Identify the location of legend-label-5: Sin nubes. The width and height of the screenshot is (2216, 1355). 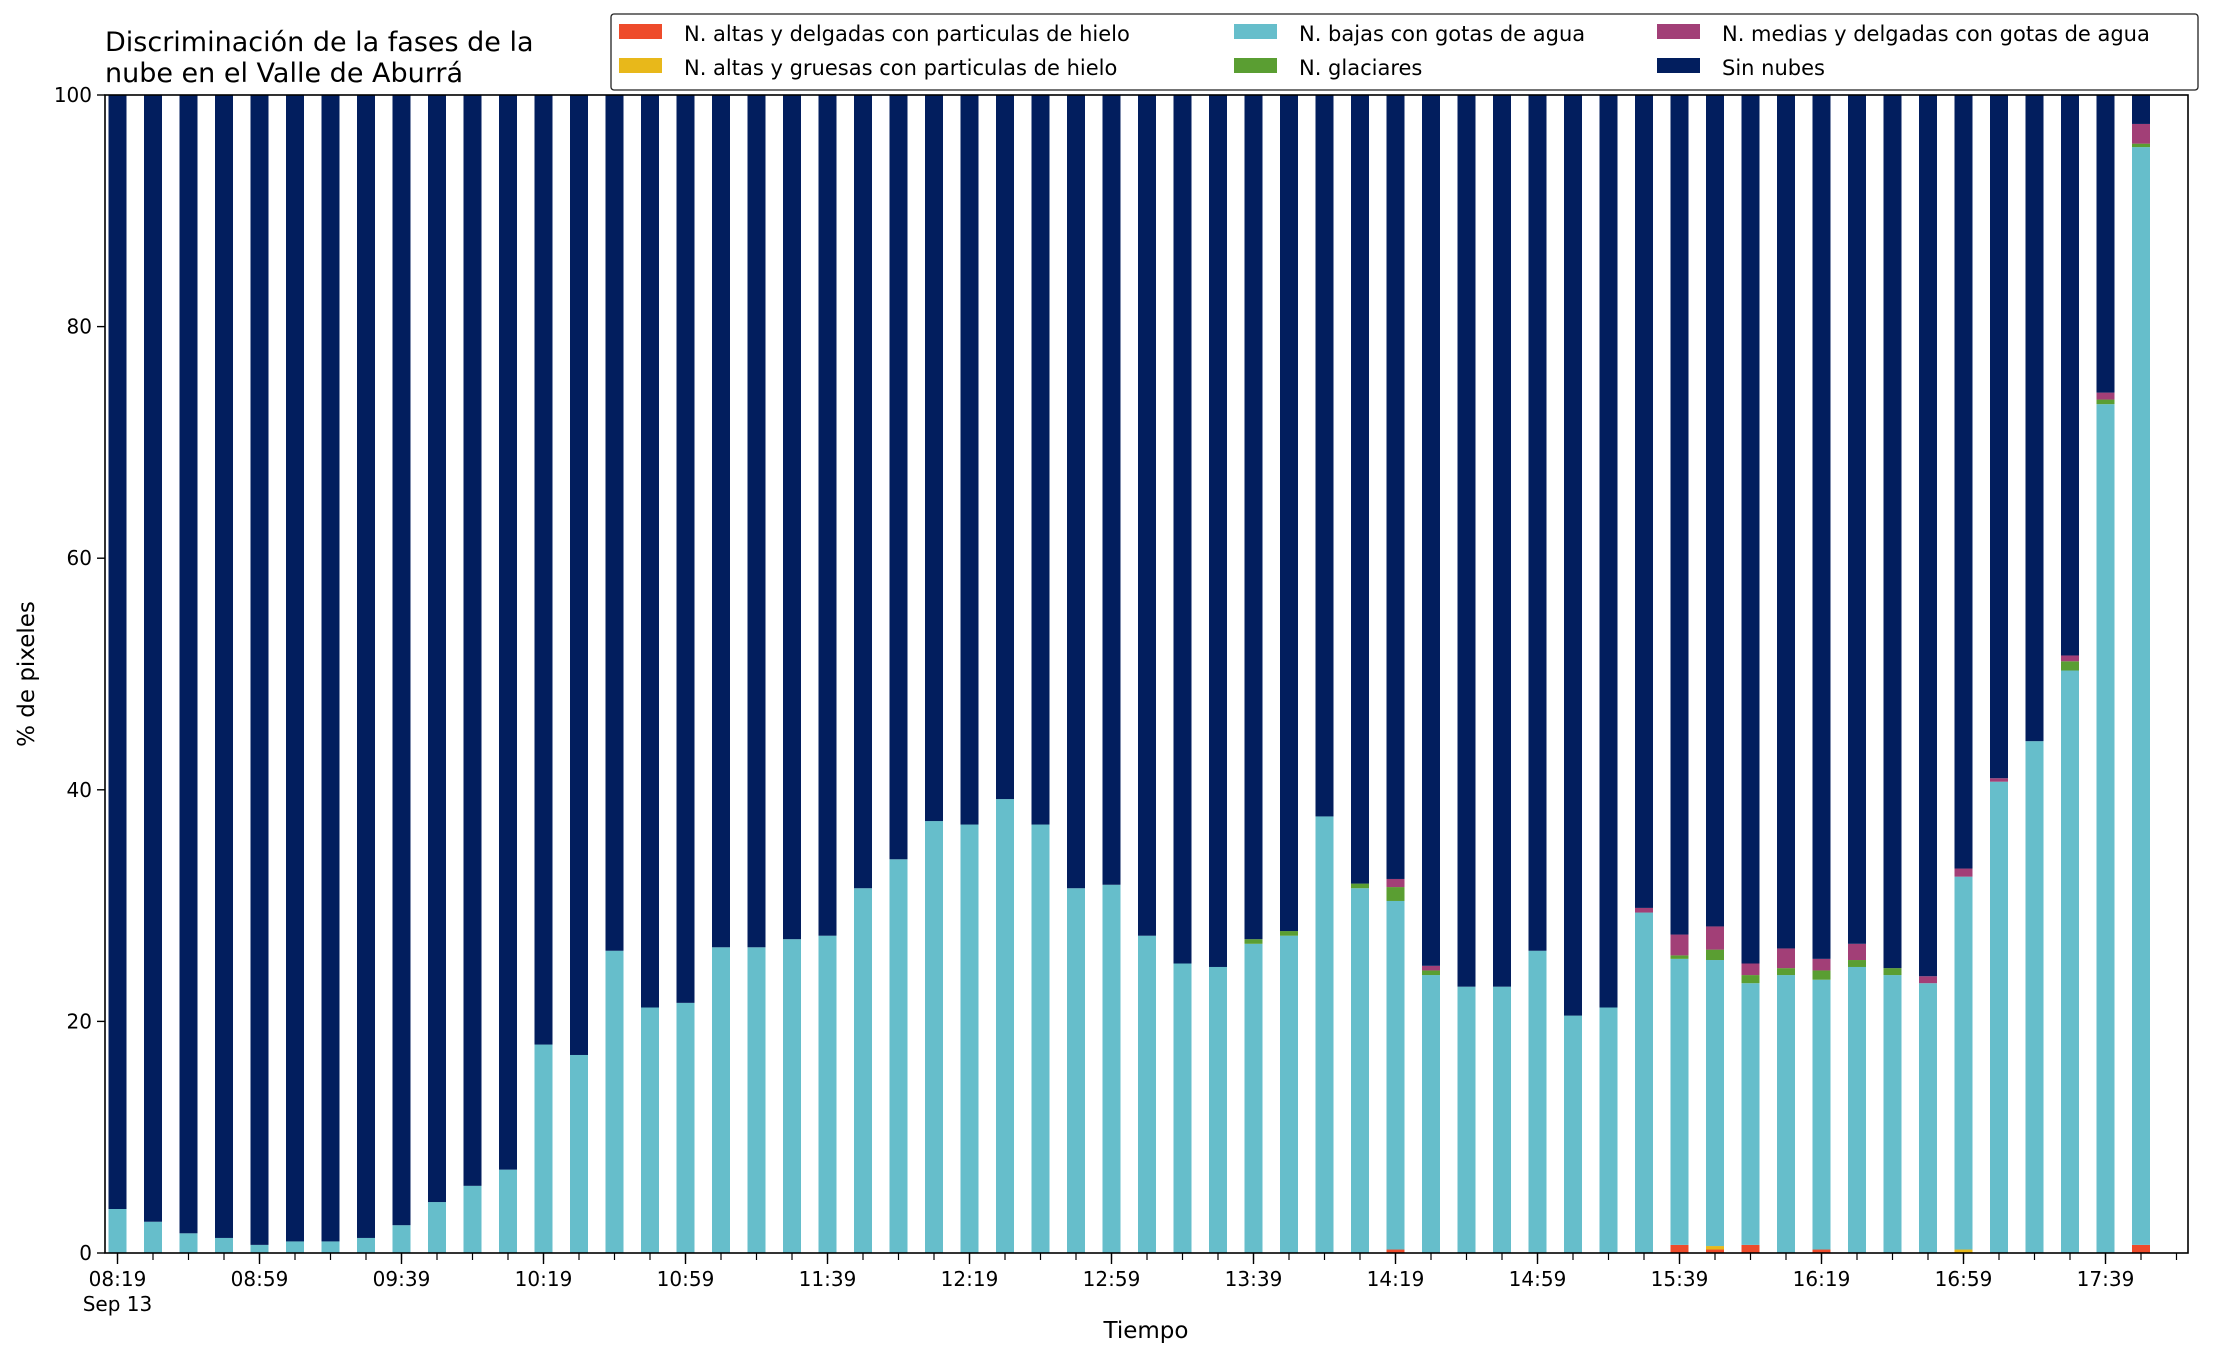
(1773, 68).